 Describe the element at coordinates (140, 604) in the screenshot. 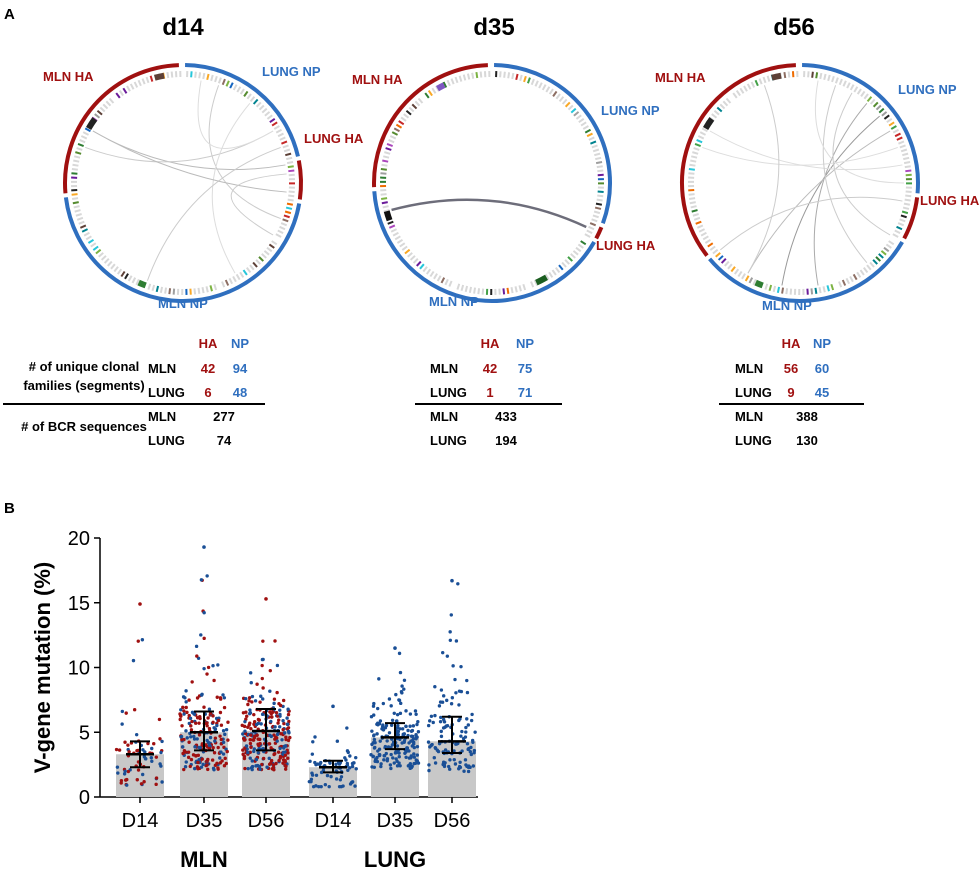

I see `data-point-max` at that location.